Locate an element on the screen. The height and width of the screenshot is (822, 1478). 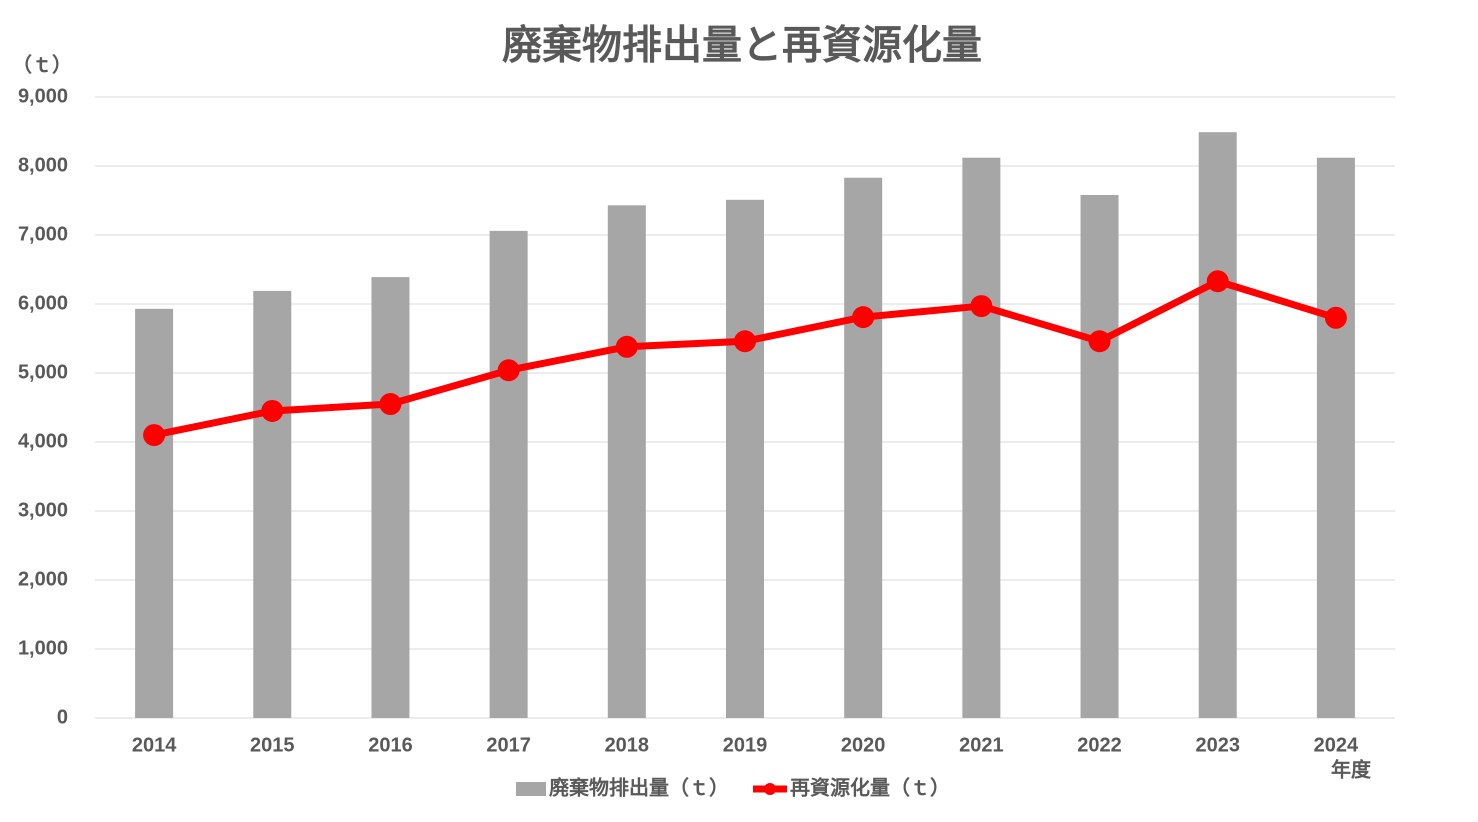
x-tick-label: 2018 is located at coordinates (627, 745).